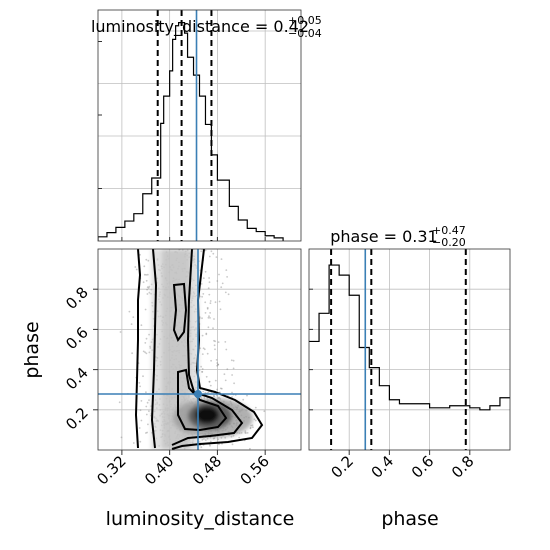  What do you see at coordinates (77, 298) in the screenshot?
I see `scatter-ytick-label: 0.8` at bounding box center [77, 298].